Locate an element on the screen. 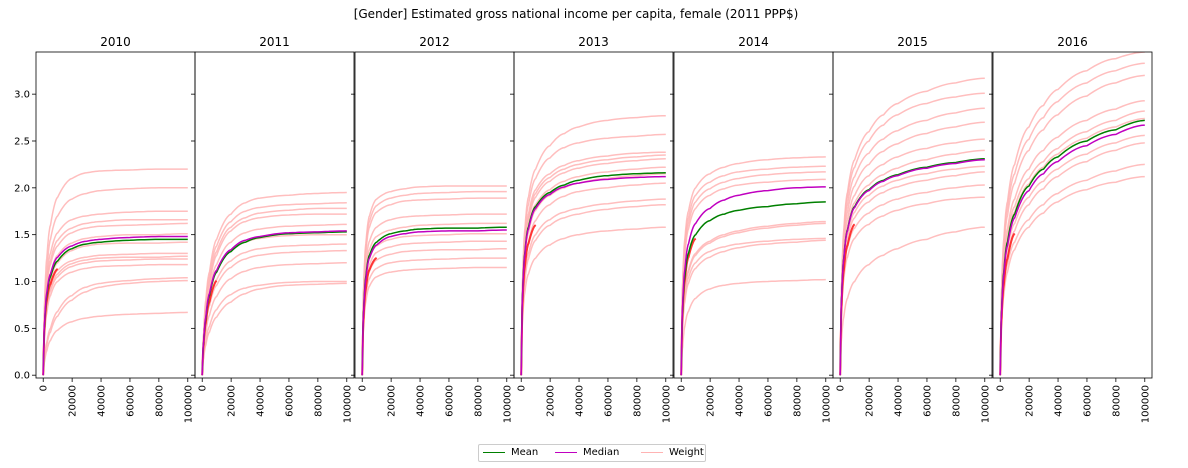 This screenshot has height=468, width=1188. x-tick-label-2014-4: 80000 is located at coordinates (797, 401).